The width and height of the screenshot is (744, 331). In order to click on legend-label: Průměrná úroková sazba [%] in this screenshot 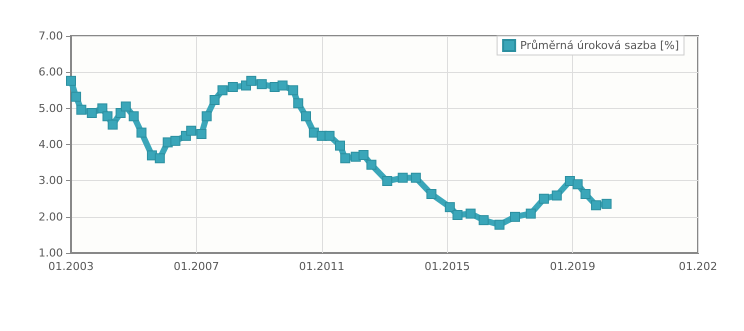, I will do `click(600, 45)`.